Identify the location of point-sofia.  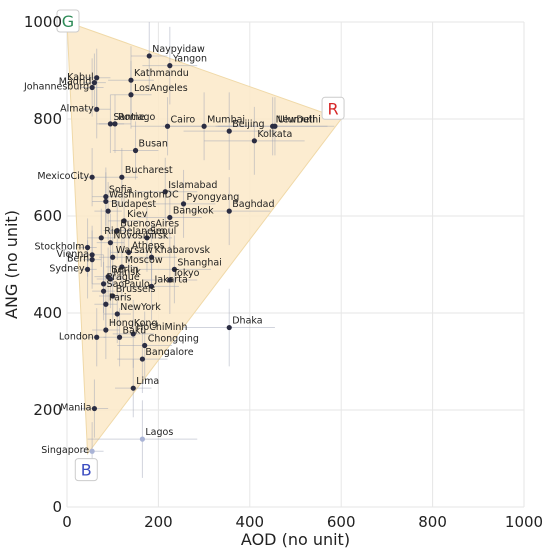
(106, 197).